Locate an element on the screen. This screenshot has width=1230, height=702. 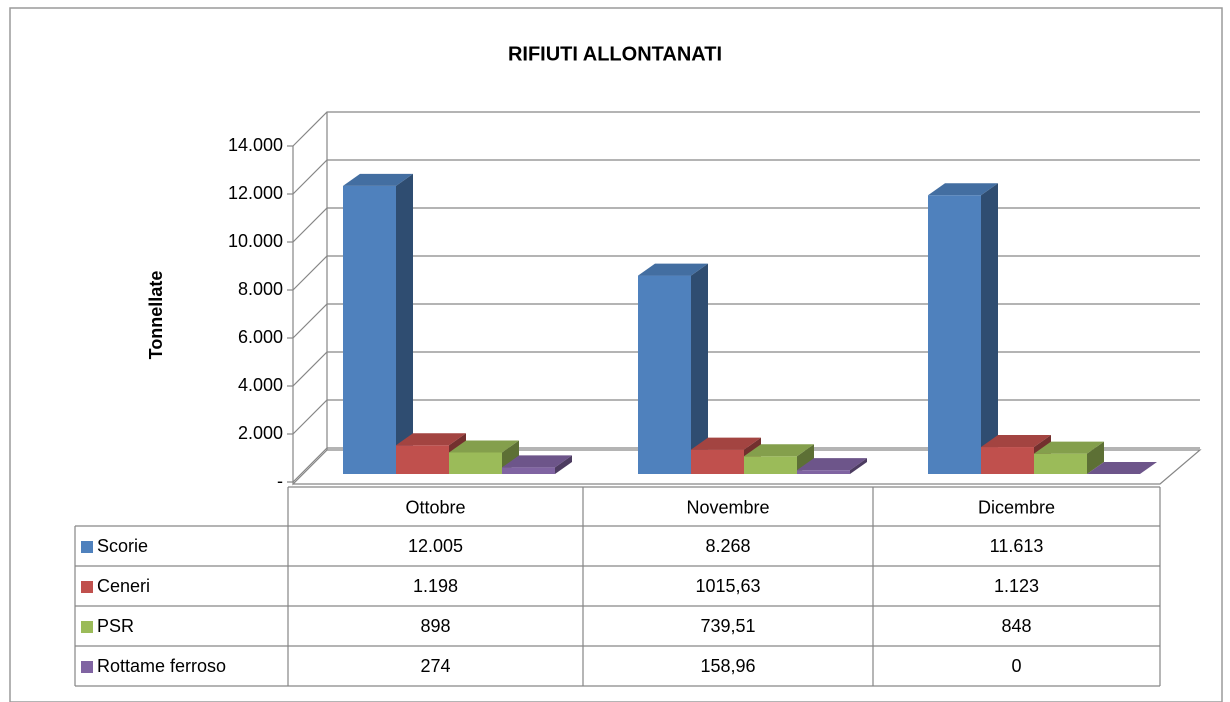
back-wall is located at coordinates (310, 299).